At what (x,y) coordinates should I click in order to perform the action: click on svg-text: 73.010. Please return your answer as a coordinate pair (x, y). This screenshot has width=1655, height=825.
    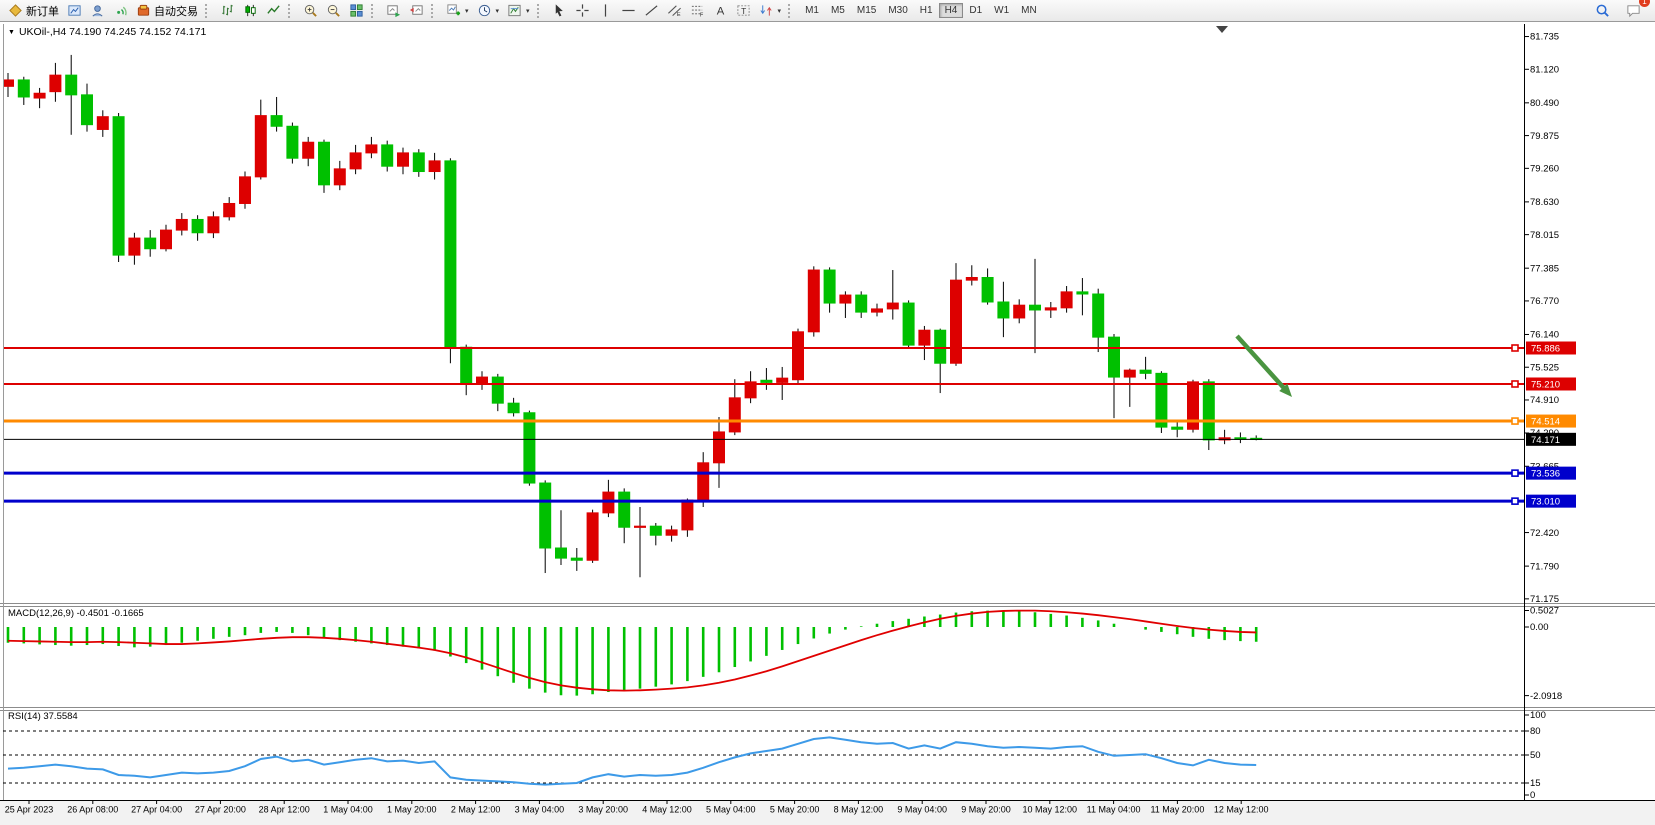
    Looking at the image, I should click on (1545, 502).